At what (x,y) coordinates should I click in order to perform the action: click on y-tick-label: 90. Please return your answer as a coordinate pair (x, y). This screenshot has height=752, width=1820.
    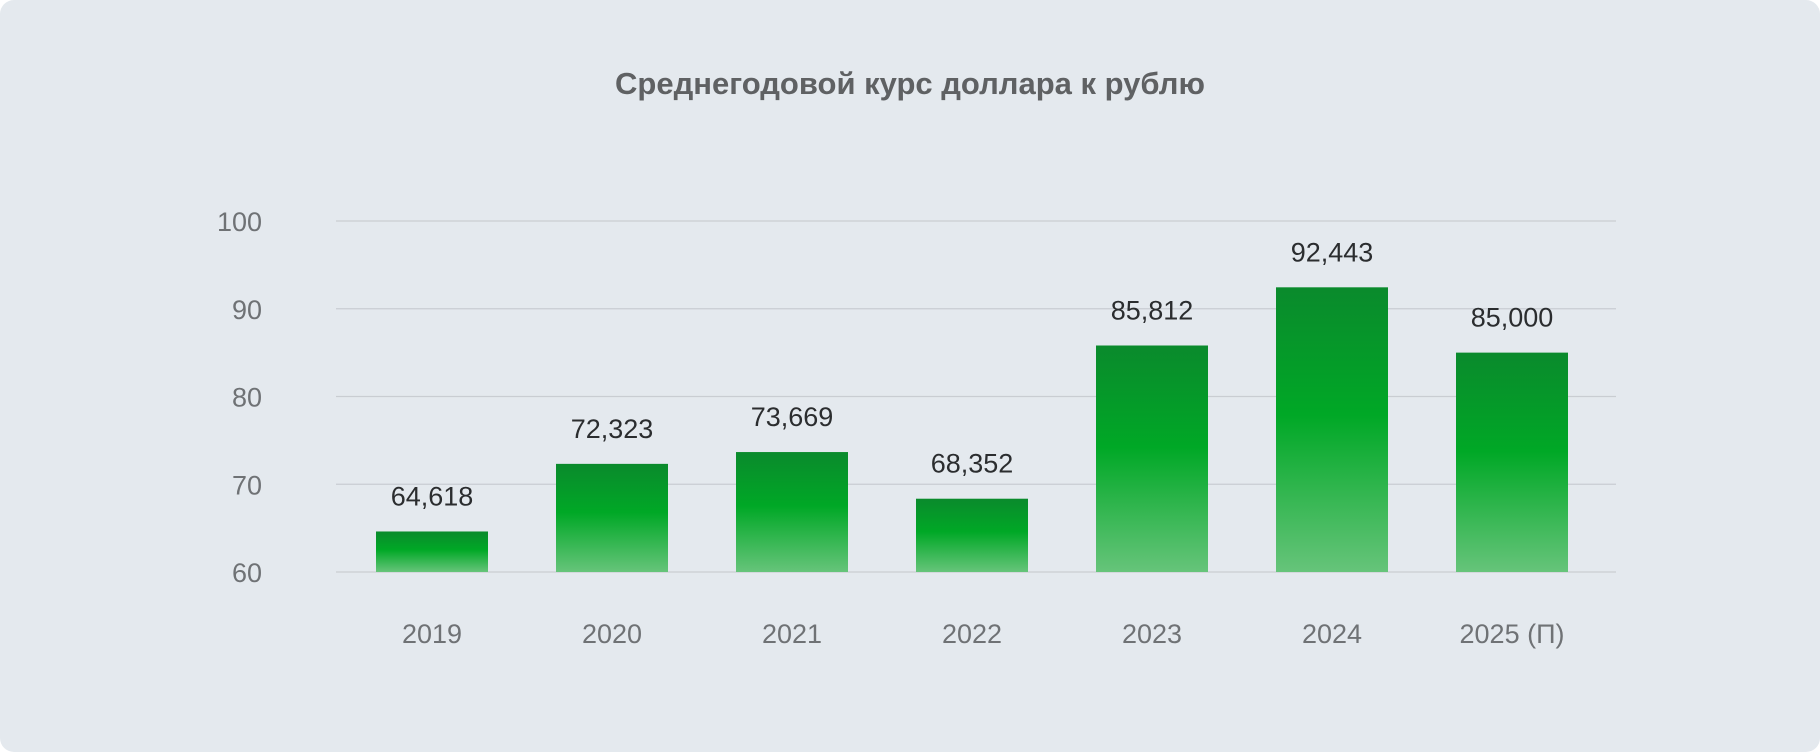
    Looking at the image, I should click on (247, 310).